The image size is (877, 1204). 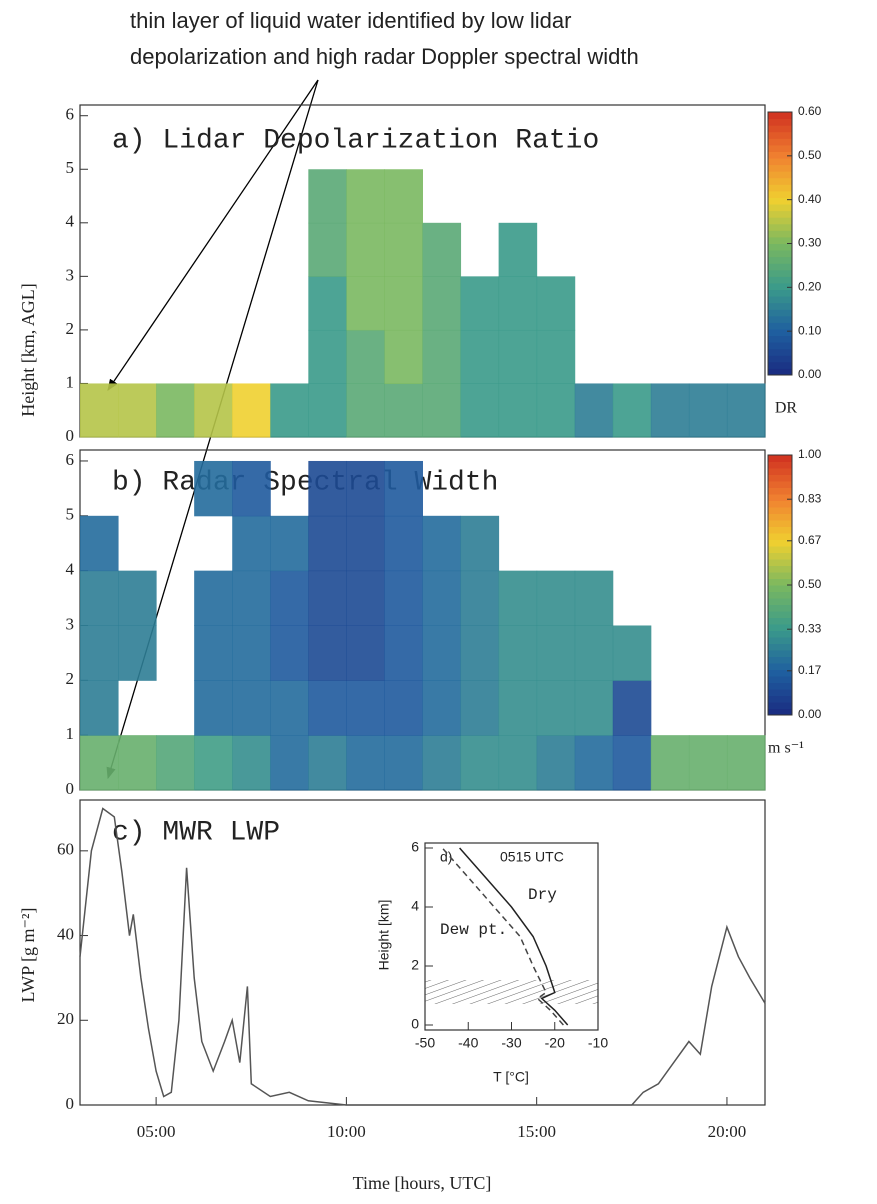 I want to click on colorbar-tick-label: 0.20, so click(x=810, y=287).